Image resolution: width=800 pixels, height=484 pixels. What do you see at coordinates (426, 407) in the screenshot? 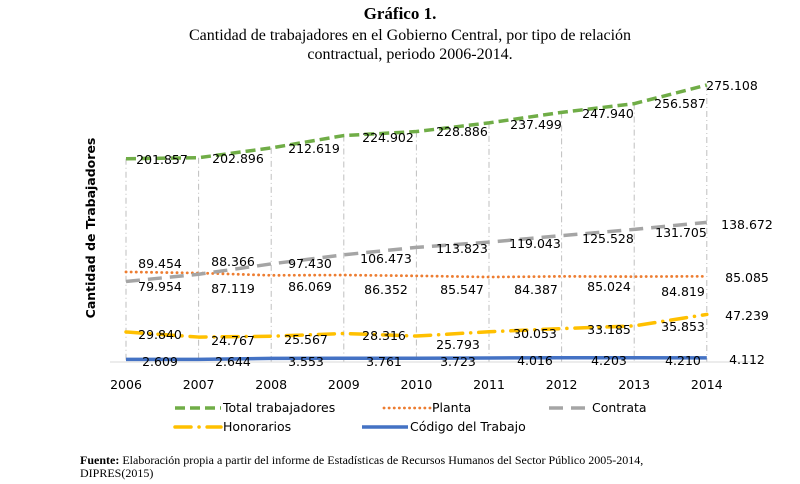
I see `legend-item: Planta` at bounding box center [426, 407].